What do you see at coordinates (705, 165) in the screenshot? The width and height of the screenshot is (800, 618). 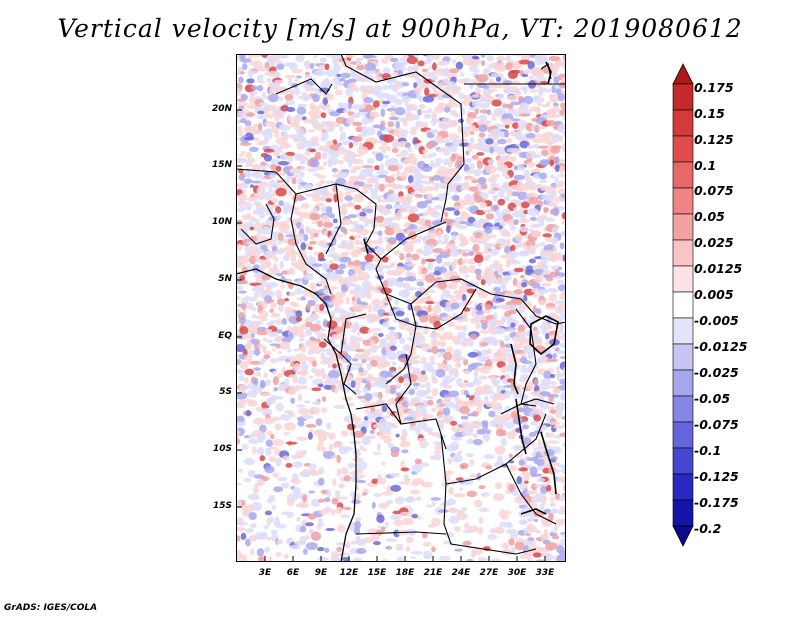 I see `colorbar-label-3: 0.1` at bounding box center [705, 165].